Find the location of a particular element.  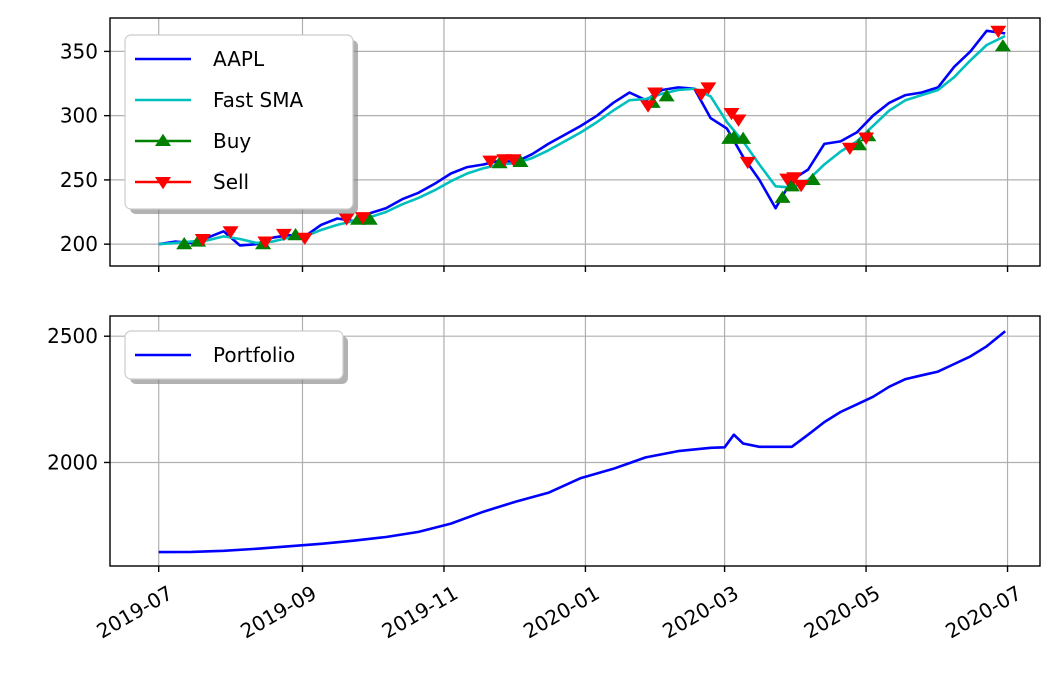

legend: Portfolio is located at coordinates (236, 357).